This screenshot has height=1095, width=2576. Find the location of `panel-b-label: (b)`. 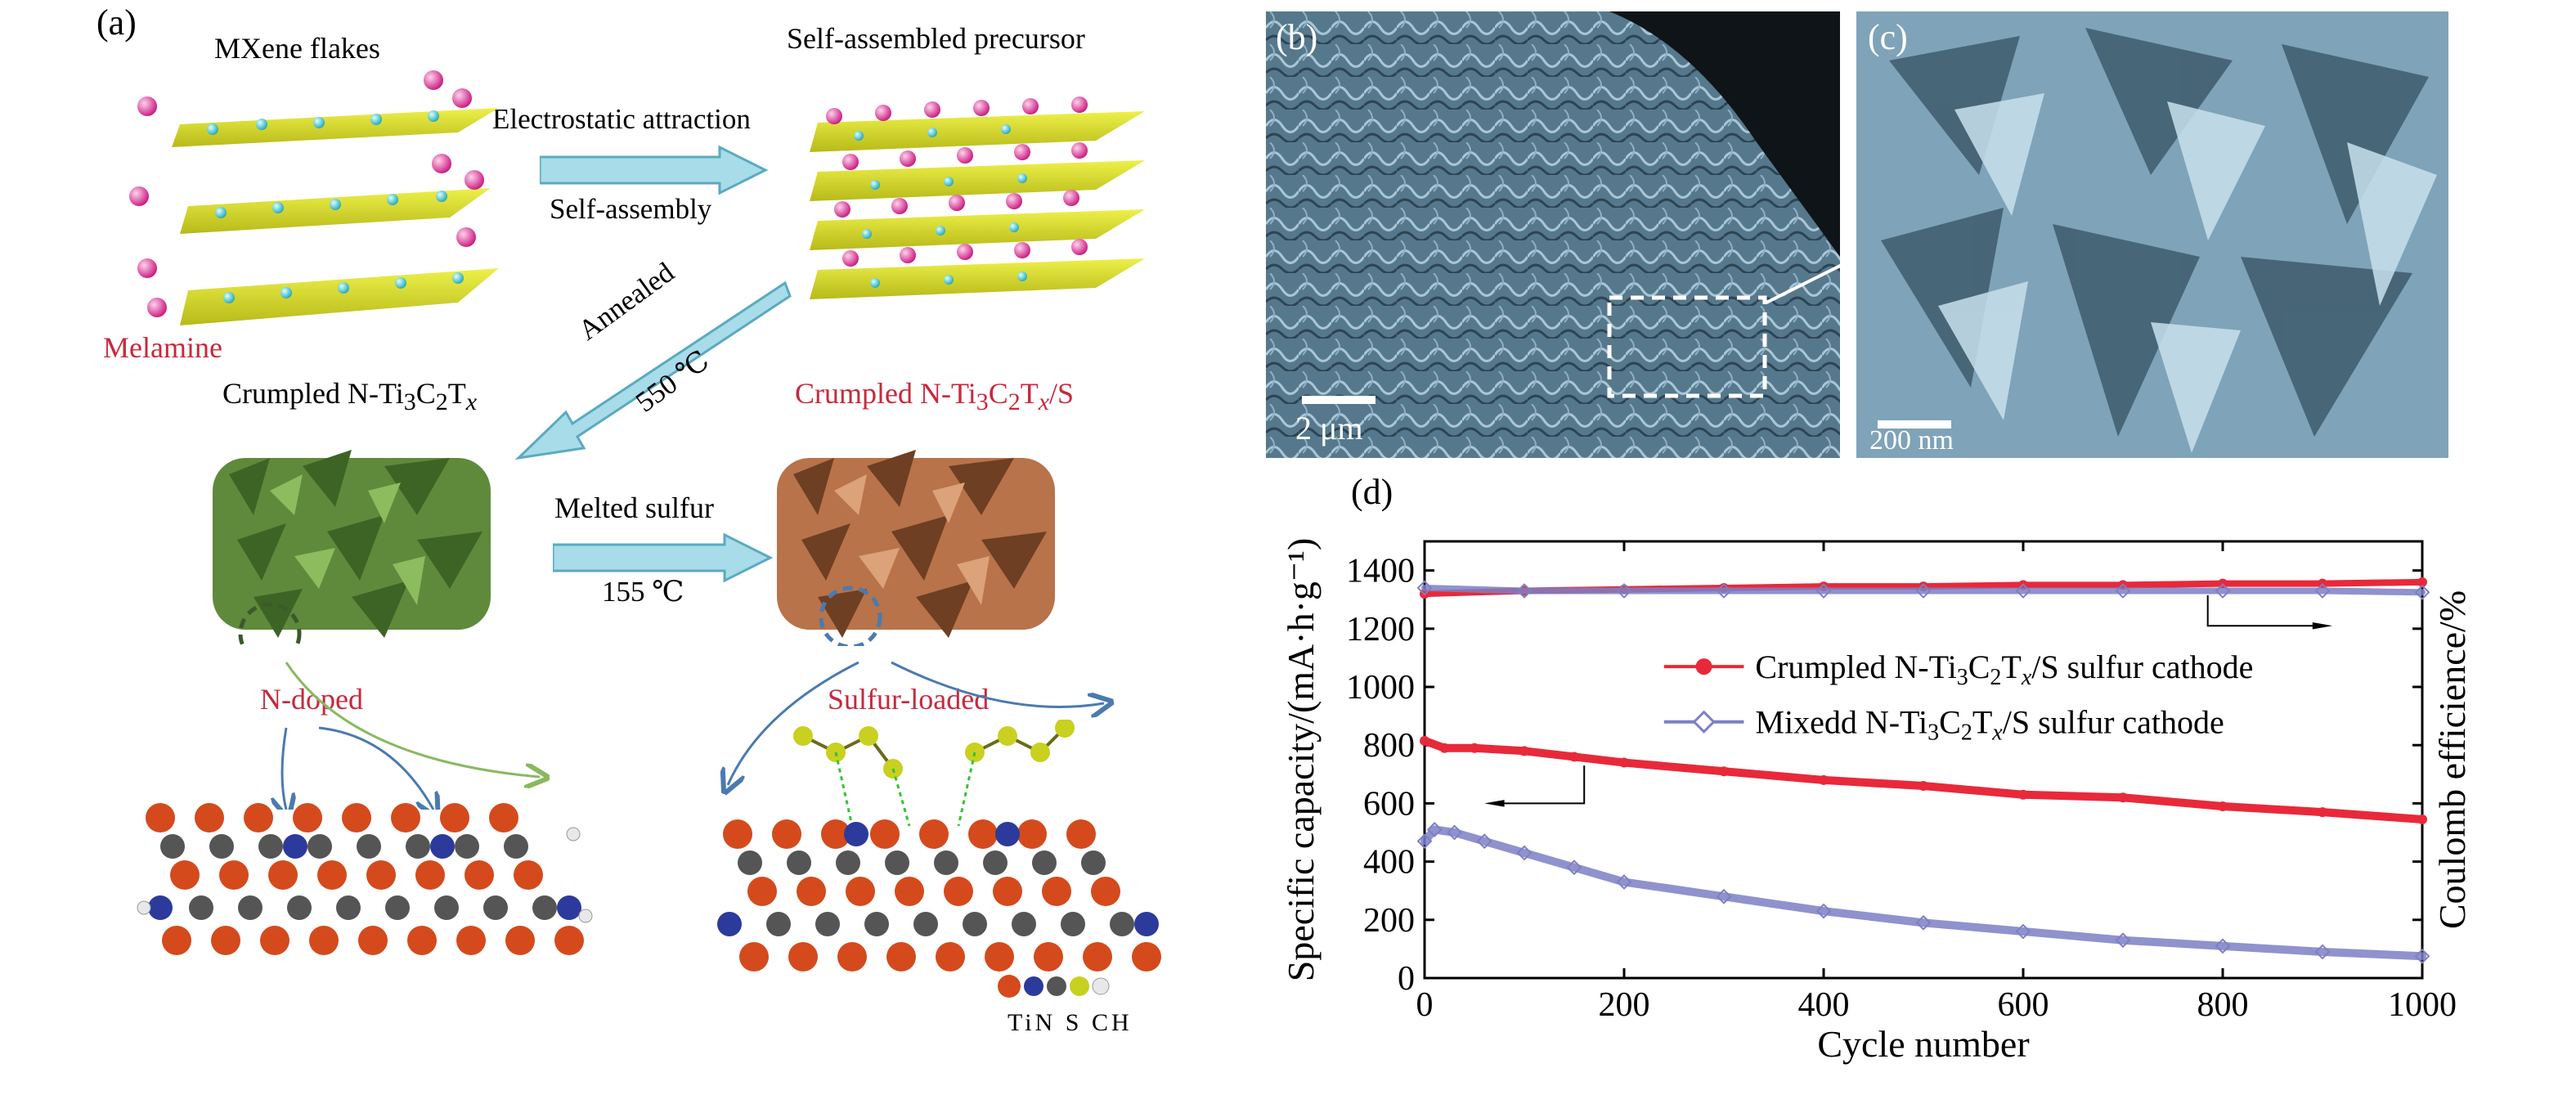

panel-b-label: (b) is located at coordinates (1297, 37).